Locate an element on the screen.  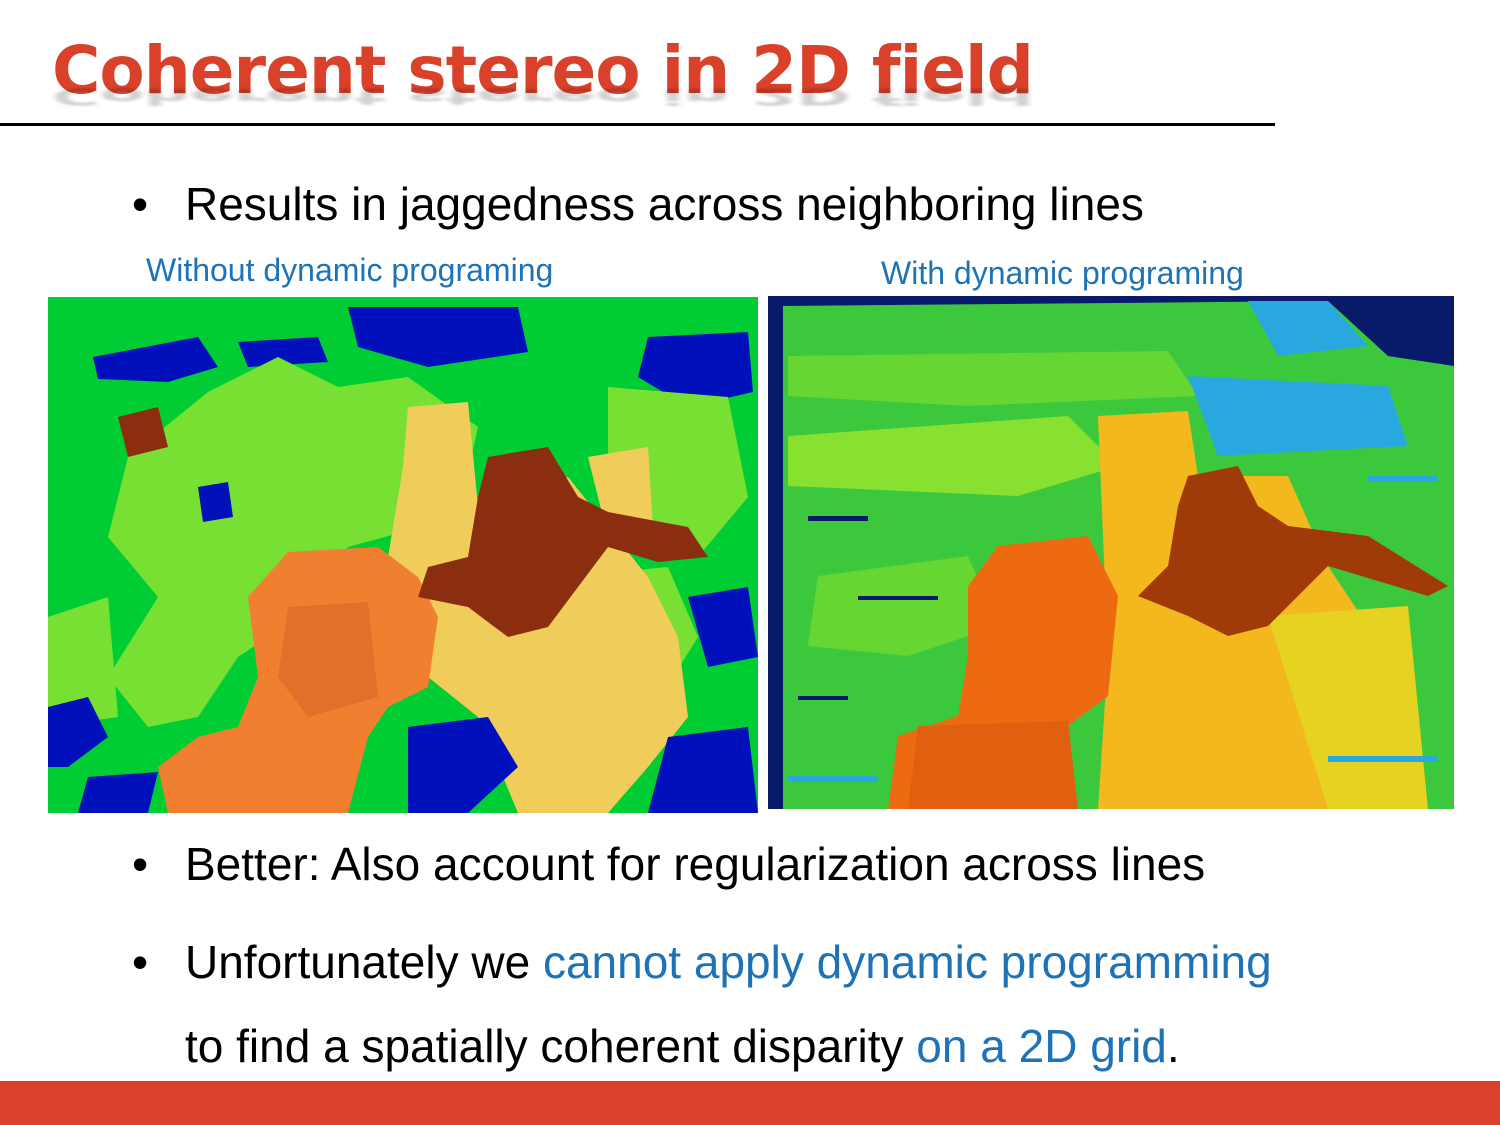
title-reflection: Coherent stereo in 2D field is located at coordinates (542, 96).